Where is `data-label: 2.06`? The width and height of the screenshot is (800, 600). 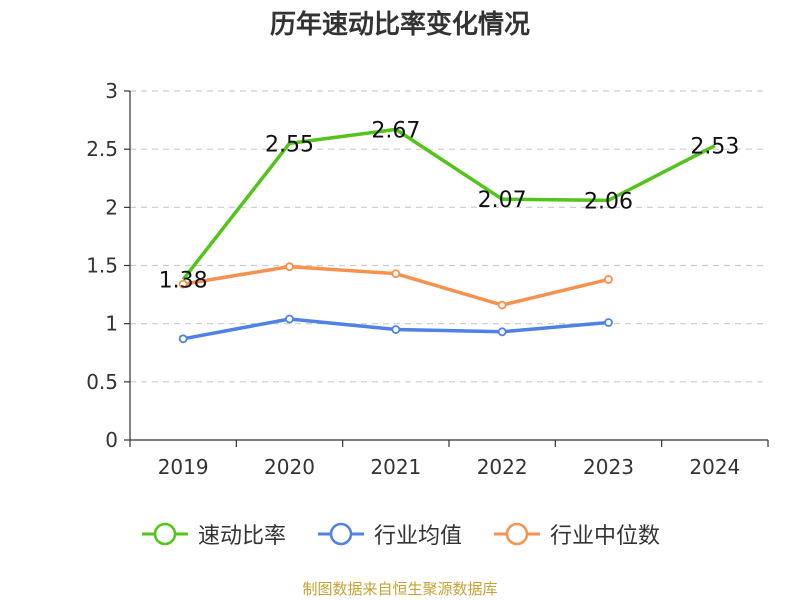
data-label: 2.06 is located at coordinates (608, 201).